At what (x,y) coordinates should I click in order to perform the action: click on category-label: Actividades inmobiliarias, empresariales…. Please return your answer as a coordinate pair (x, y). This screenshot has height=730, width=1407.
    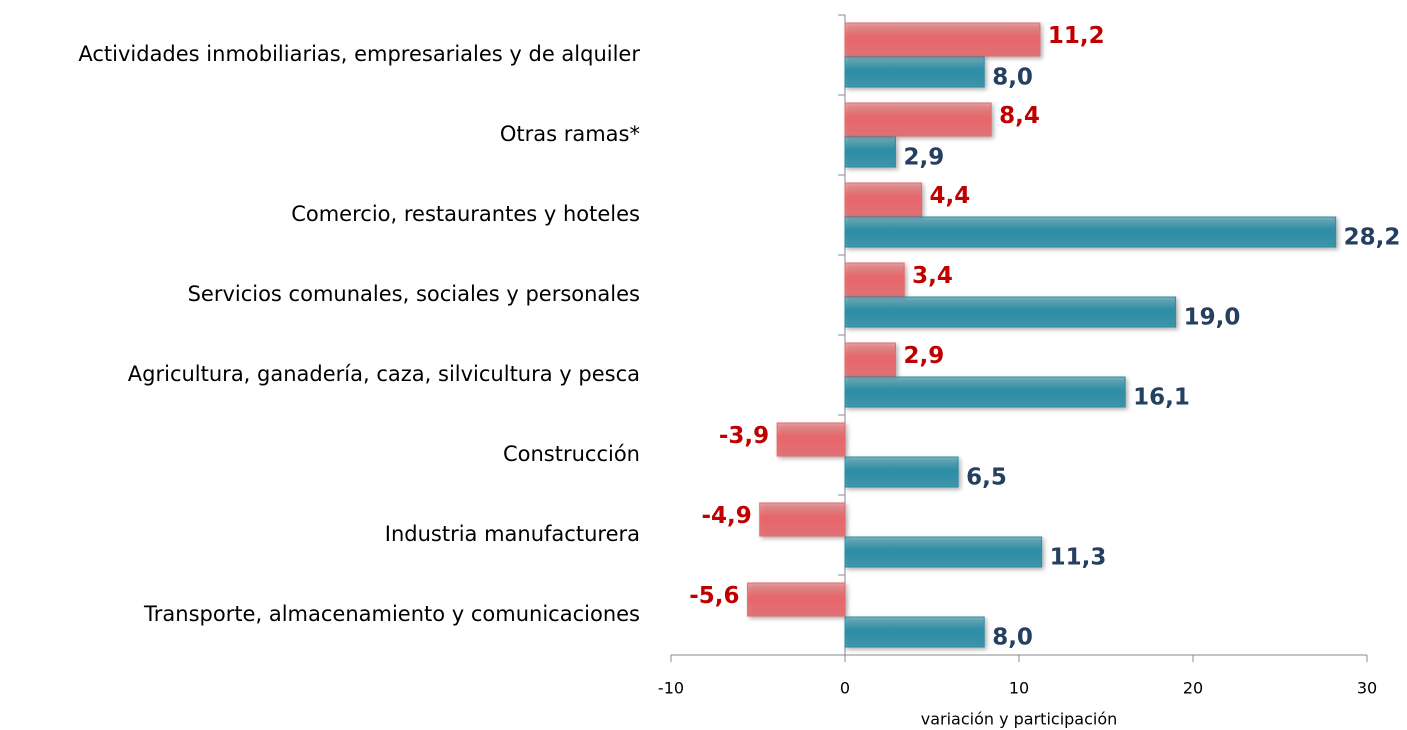
    Looking at the image, I should click on (359, 54).